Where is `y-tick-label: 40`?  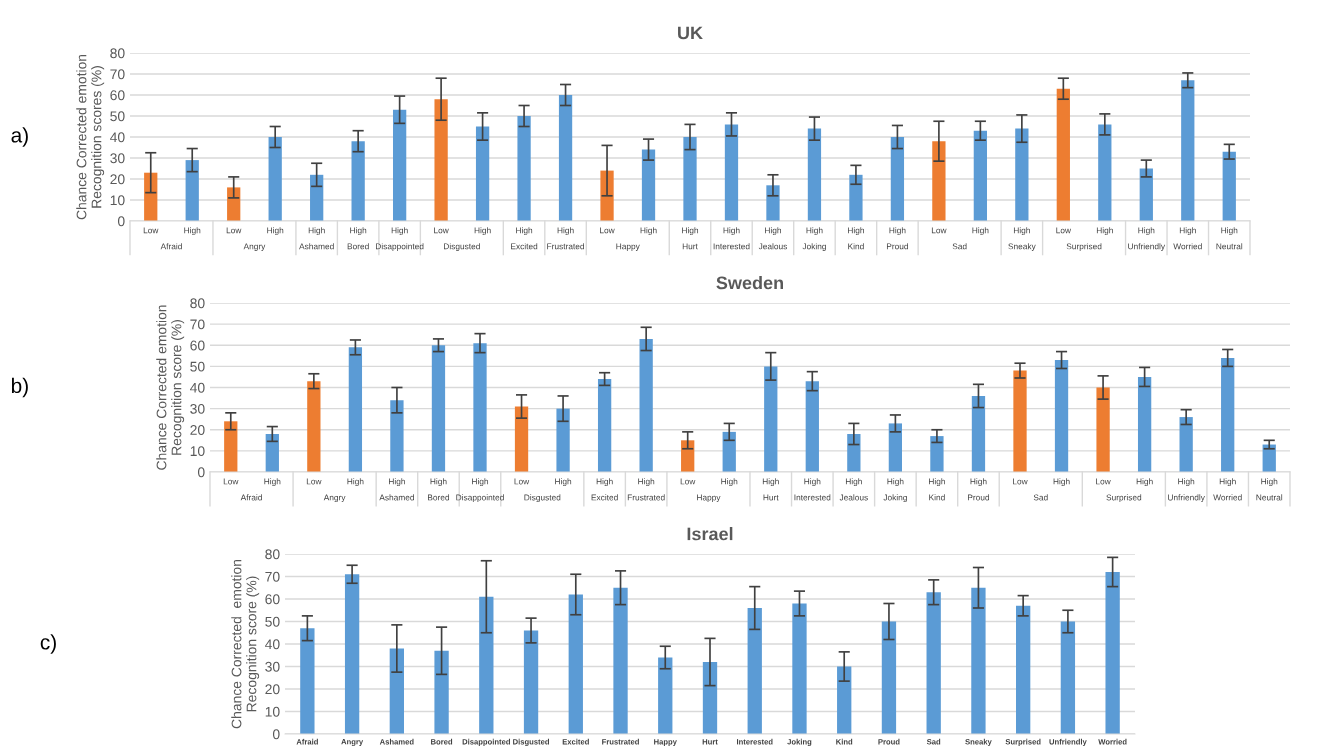 y-tick-label: 40 is located at coordinates (117, 137).